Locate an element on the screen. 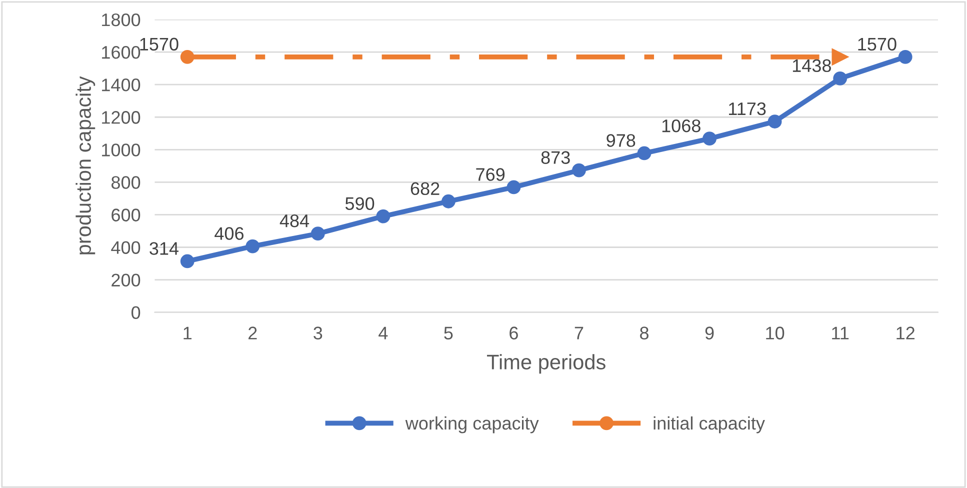 Image resolution: width=967 pixels, height=488 pixels. data-label: 978 is located at coordinates (621, 140).